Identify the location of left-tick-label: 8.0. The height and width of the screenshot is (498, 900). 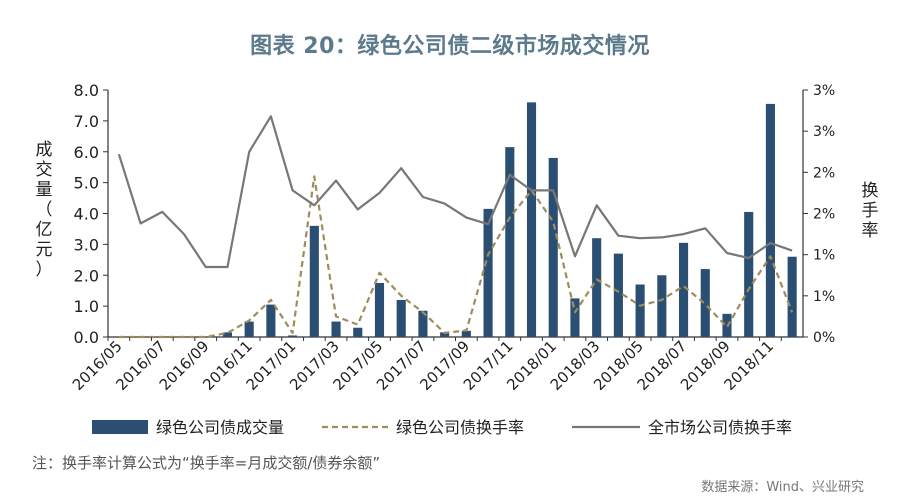
(86, 90).